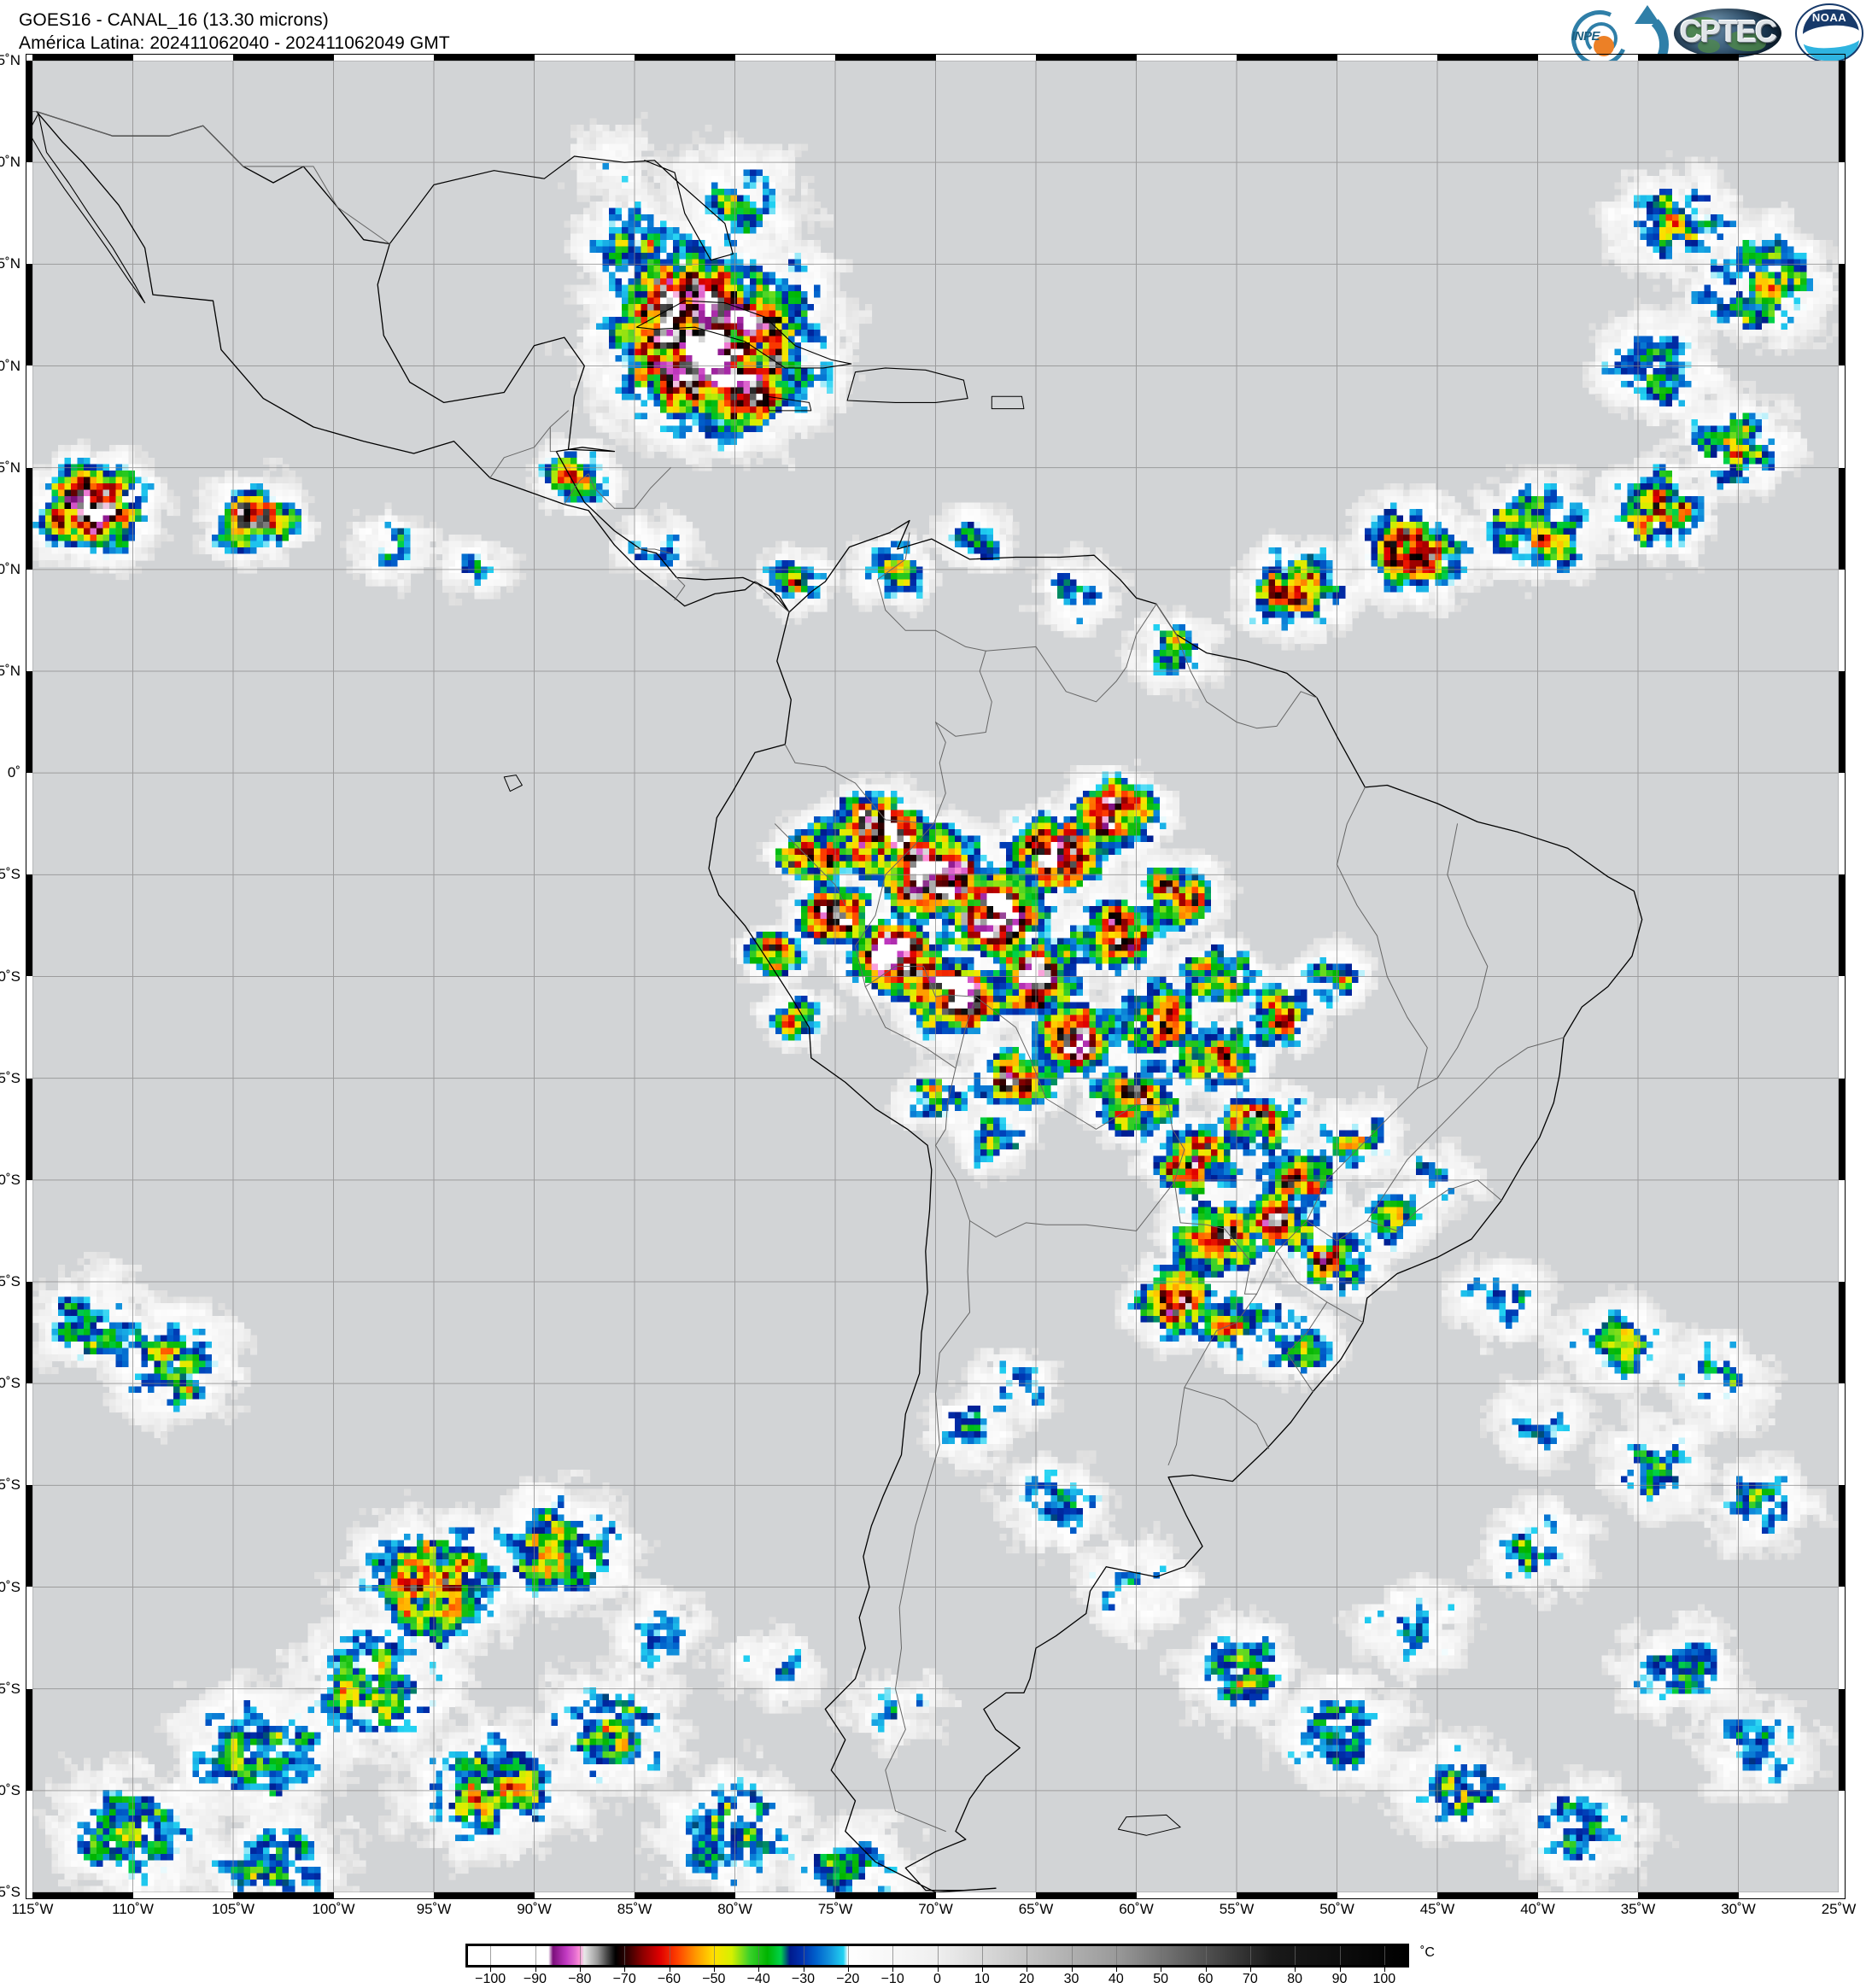 This screenshot has width=1872, height=1988. What do you see at coordinates (10, 569) in the screenshot?
I see `latitude-tick-label: 10˚N` at bounding box center [10, 569].